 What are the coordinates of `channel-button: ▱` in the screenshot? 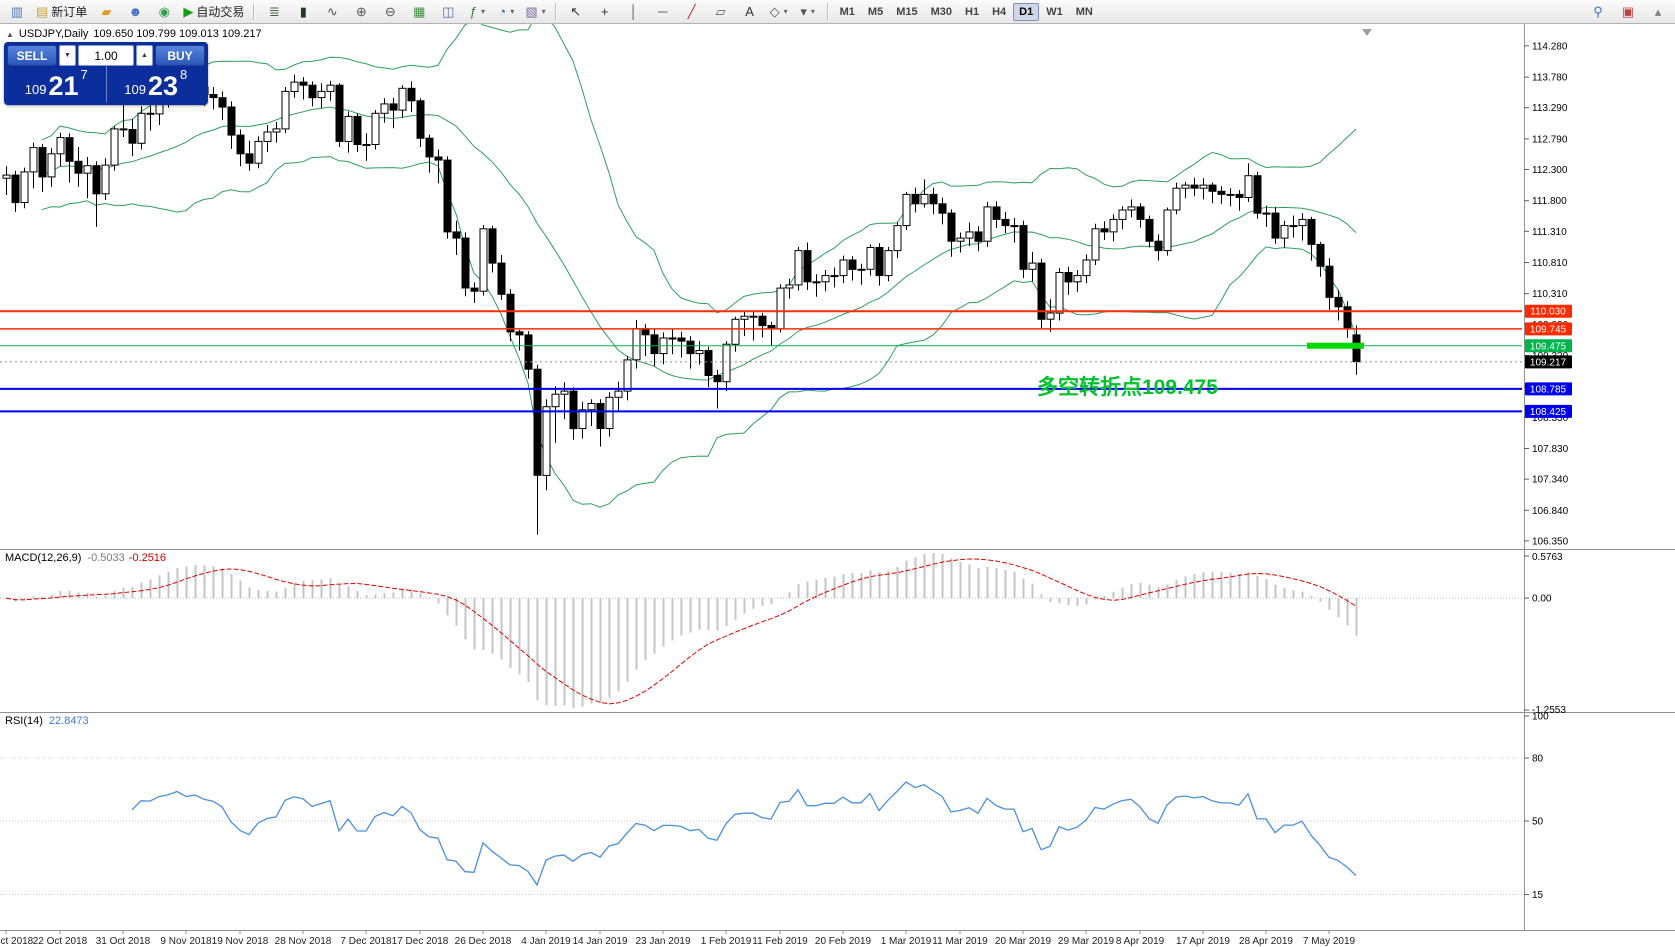 It's located at (721, 12).